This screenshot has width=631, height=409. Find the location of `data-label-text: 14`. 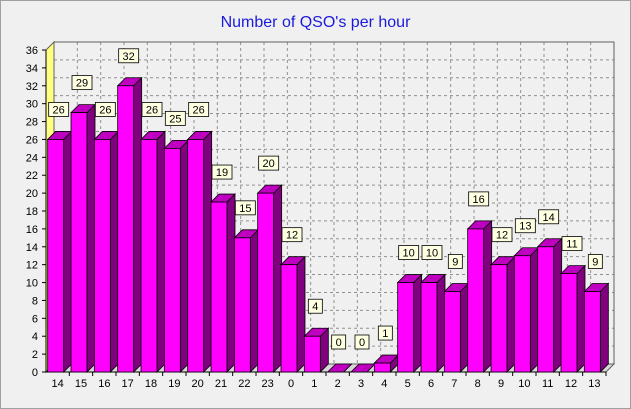

data-label-text: 14 is located at coordinates (549, 218).